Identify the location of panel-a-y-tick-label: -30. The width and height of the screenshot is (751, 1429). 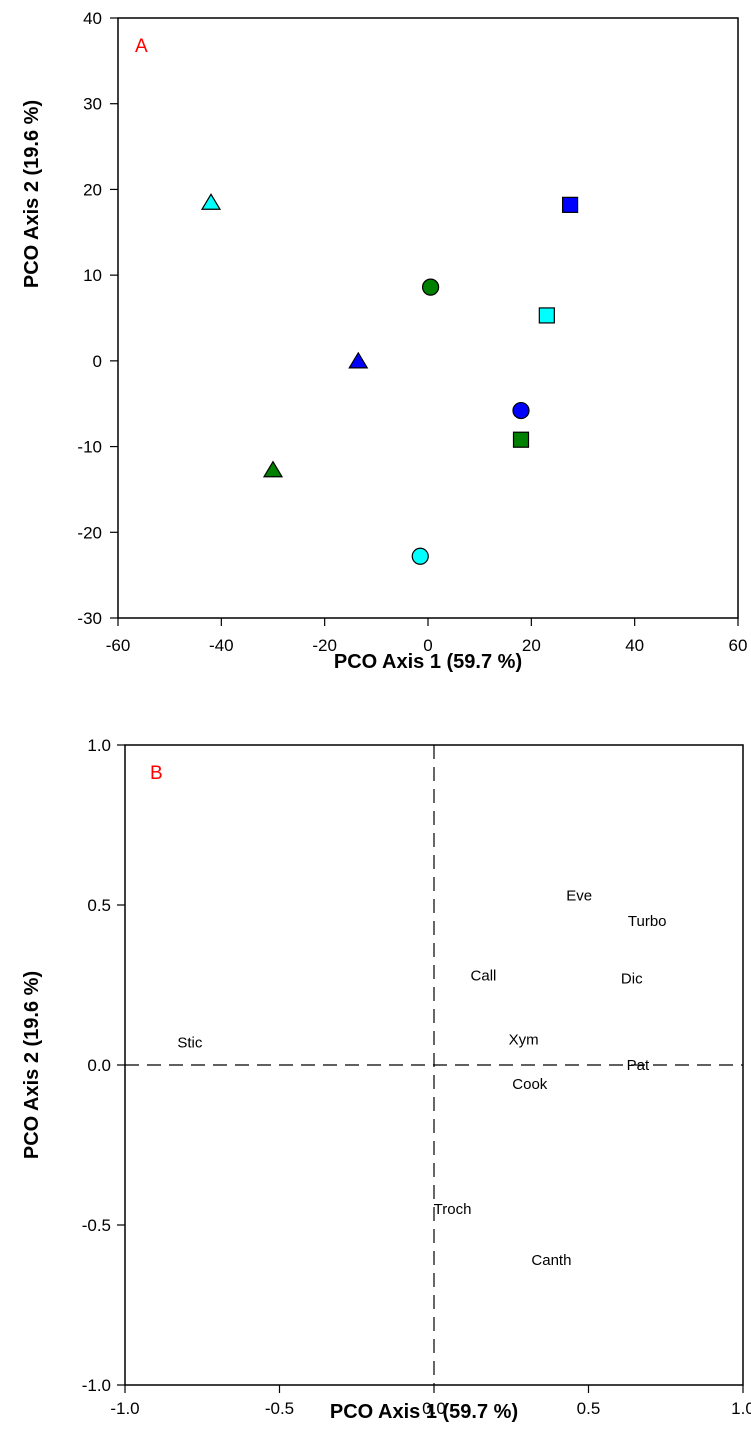
(89, 618).